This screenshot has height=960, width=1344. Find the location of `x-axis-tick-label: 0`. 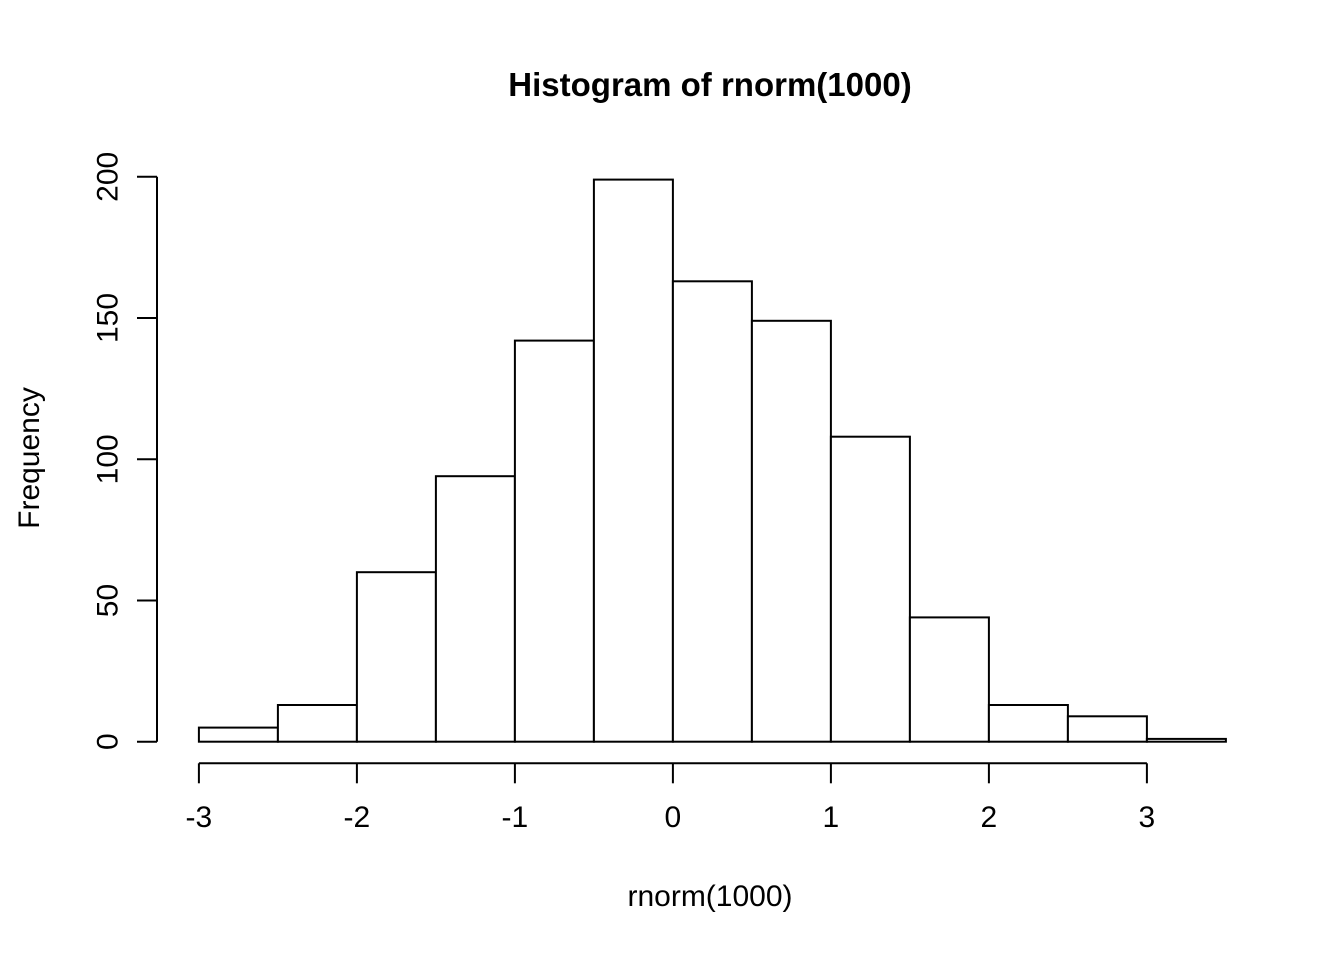

x-axis-tick-label: 0 is located at coordinates (673, 817).